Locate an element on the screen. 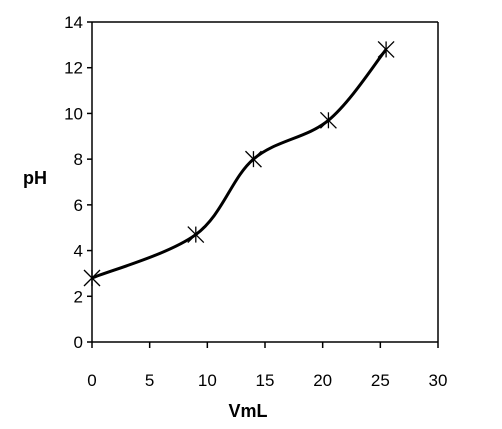  x-tick-label: 15 is located at coordinates (265, 380).